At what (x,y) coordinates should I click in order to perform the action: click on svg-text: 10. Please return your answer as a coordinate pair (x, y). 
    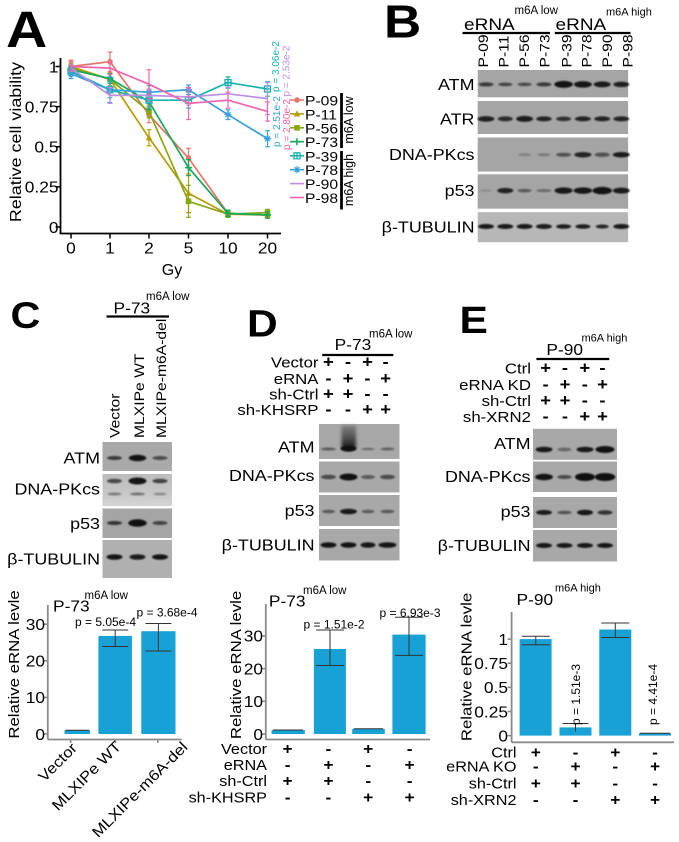
    Looking at the image, I should click on (253, 702).